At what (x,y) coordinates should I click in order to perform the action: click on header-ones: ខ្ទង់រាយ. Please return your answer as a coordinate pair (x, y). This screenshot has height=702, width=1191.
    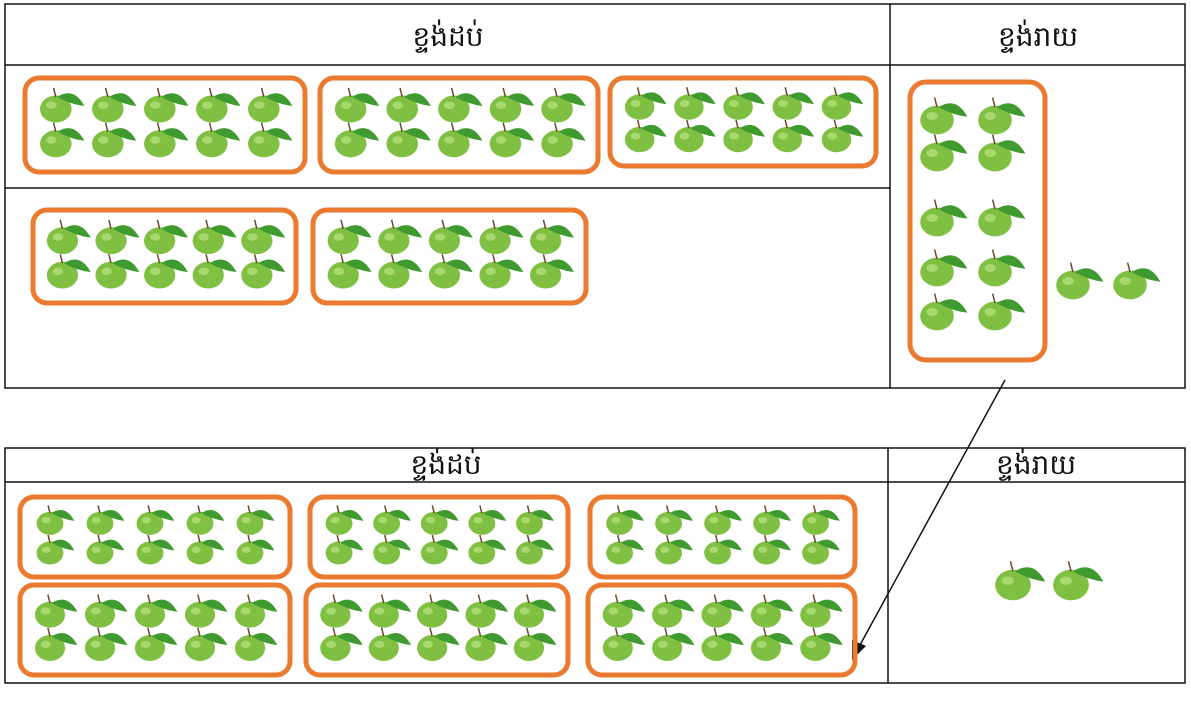
    Looking at the image, I should click on (1038, 36).